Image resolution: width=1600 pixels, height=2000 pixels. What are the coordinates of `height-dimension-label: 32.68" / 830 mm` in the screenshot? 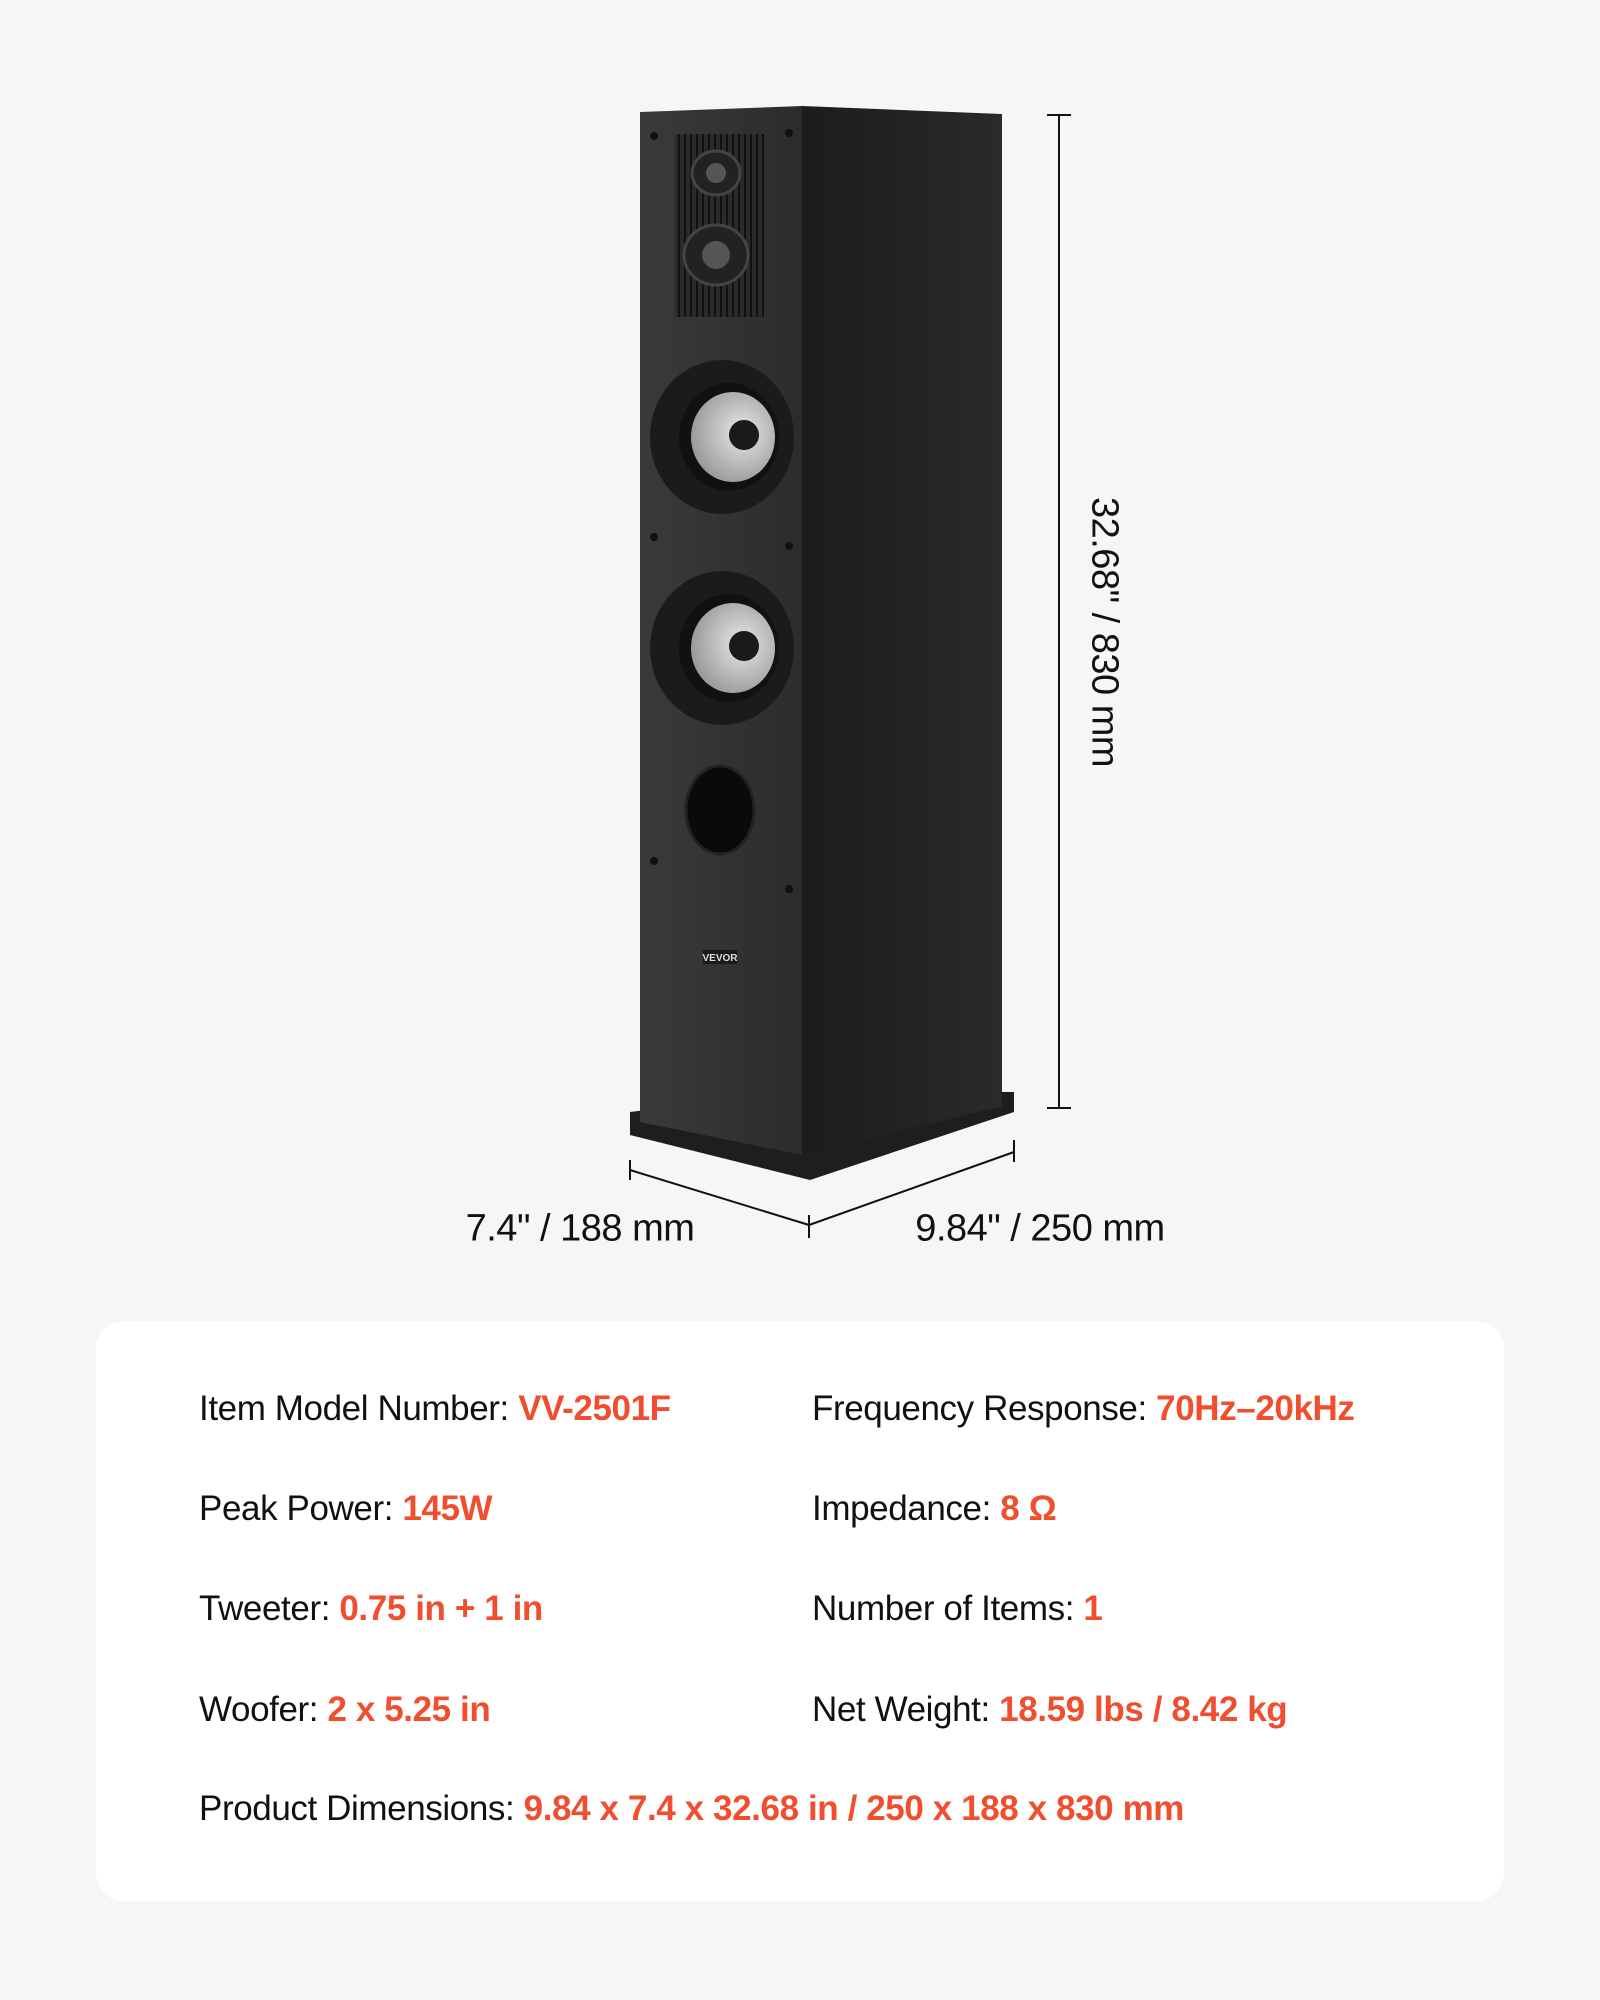 It's located at (1104, 632).